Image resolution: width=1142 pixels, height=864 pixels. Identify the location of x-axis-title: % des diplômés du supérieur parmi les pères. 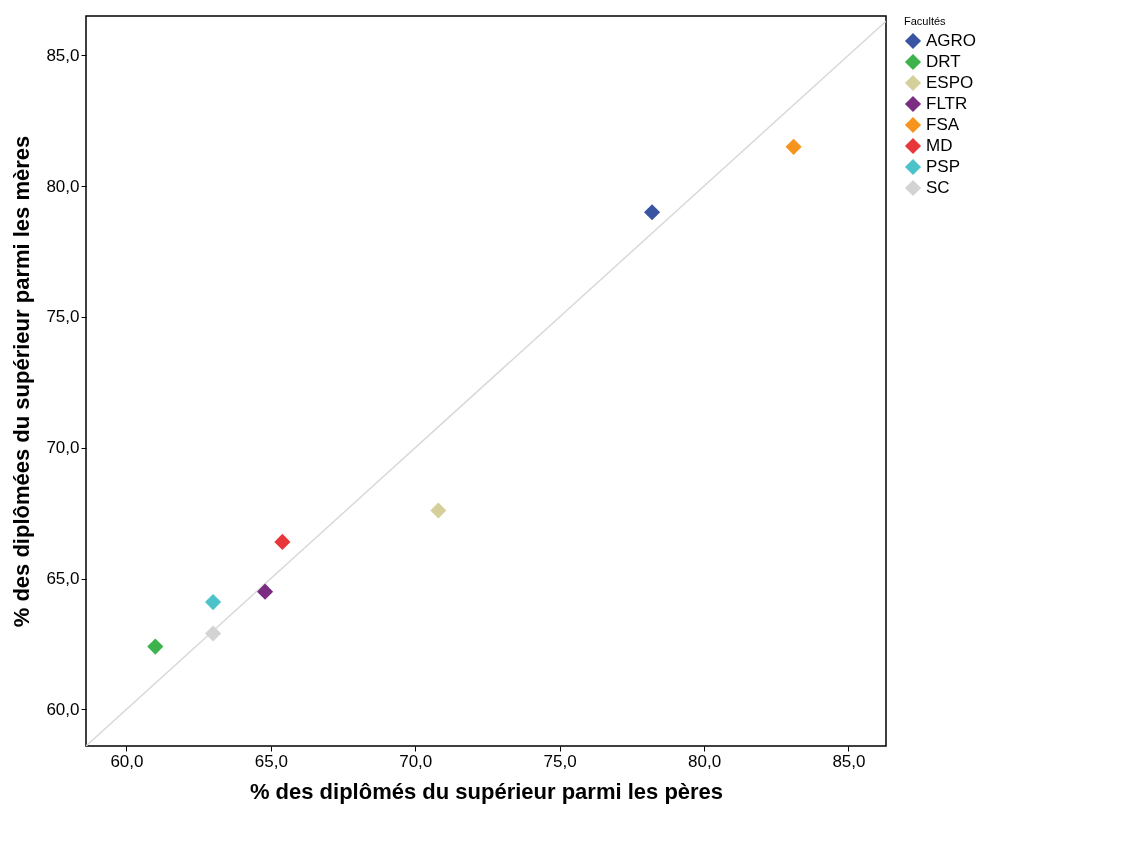
(486, 791).